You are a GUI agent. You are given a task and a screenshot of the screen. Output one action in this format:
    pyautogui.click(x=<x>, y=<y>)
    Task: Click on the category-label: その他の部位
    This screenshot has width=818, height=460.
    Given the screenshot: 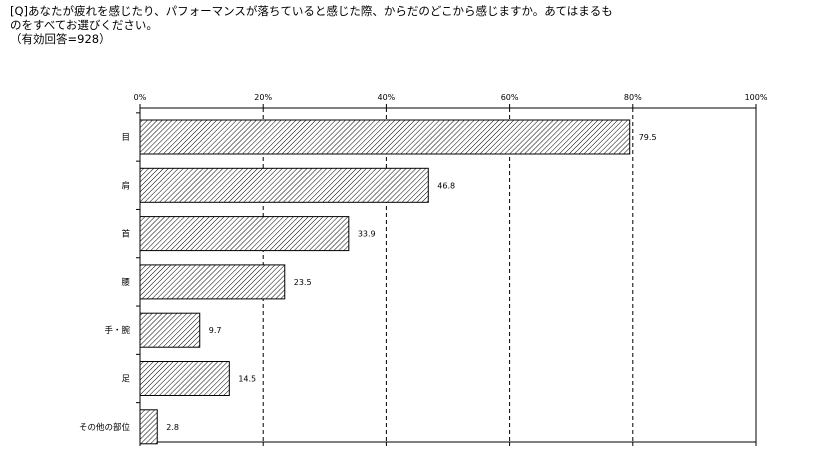 What is the action you would take?
    pyautogui.click(x=105, y=427)
    